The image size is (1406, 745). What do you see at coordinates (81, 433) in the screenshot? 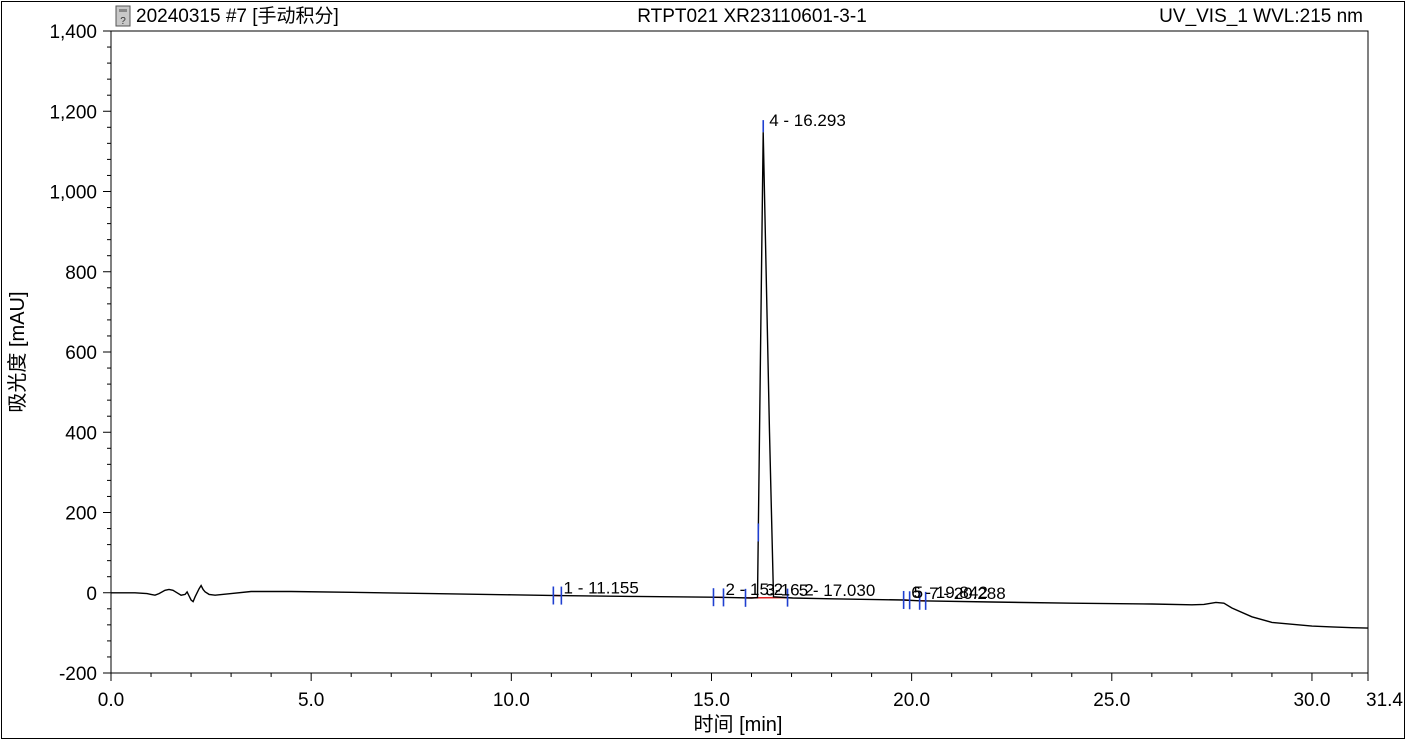
I see `y-tick-label: 400` at bounding box center [81, 433].